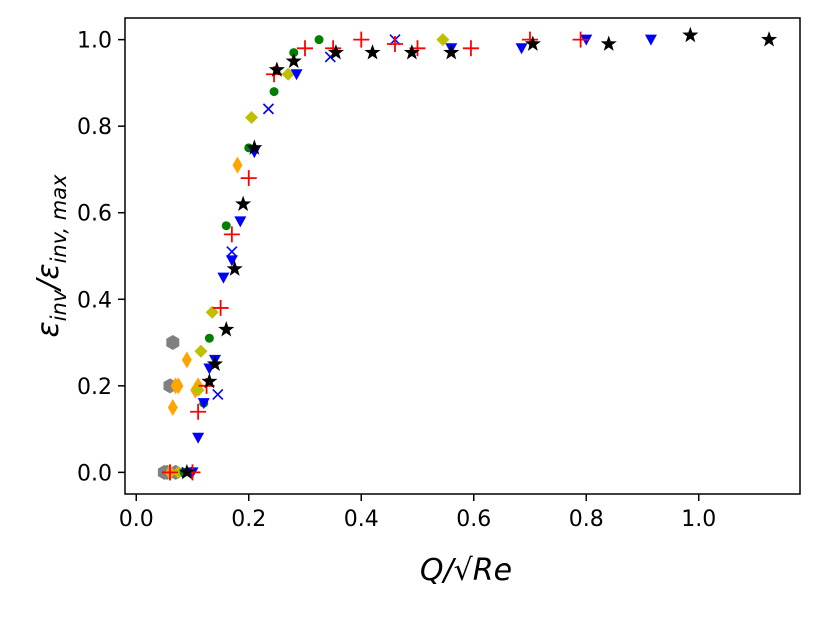 The image size is (830, 622). Describe the element at coordinates (94, 300) in the screenshot. I see `y-tick-label: 0.4` at that location.